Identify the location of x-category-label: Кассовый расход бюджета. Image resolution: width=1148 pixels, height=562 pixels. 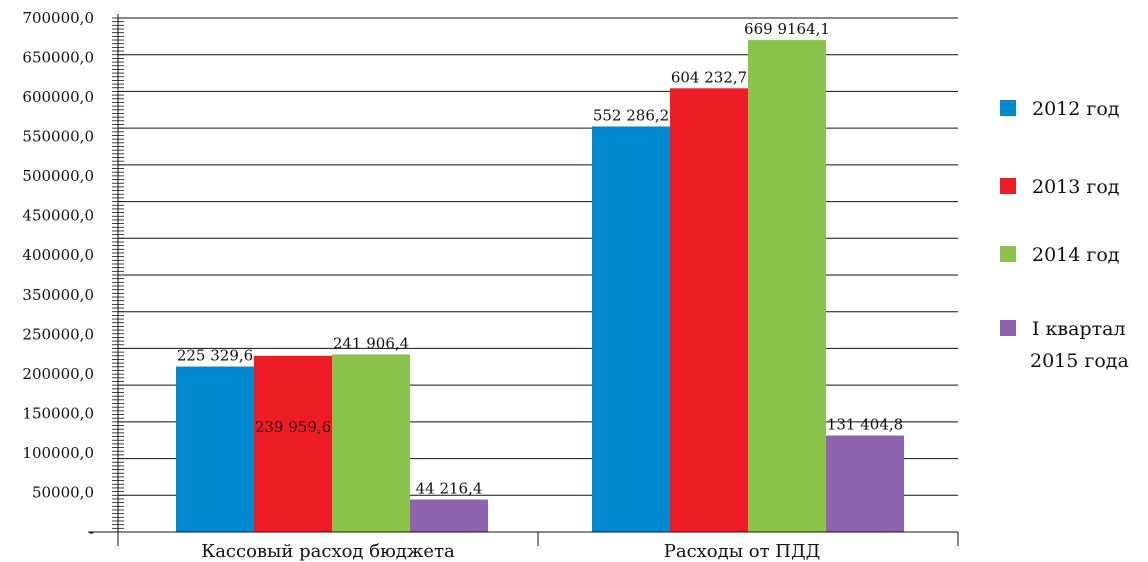
(328, 551).